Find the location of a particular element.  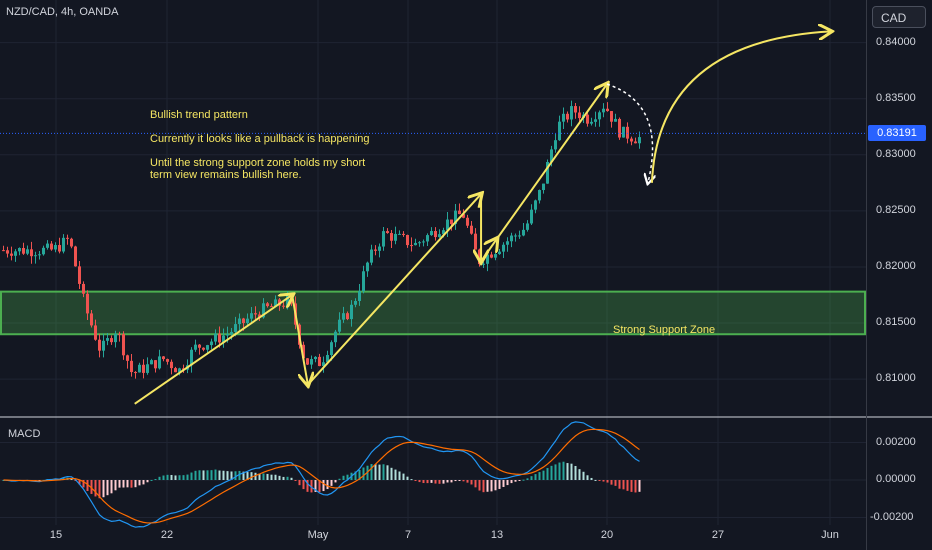

support-zone-label: Strong Support Zone is located at coordinates (664, 330).